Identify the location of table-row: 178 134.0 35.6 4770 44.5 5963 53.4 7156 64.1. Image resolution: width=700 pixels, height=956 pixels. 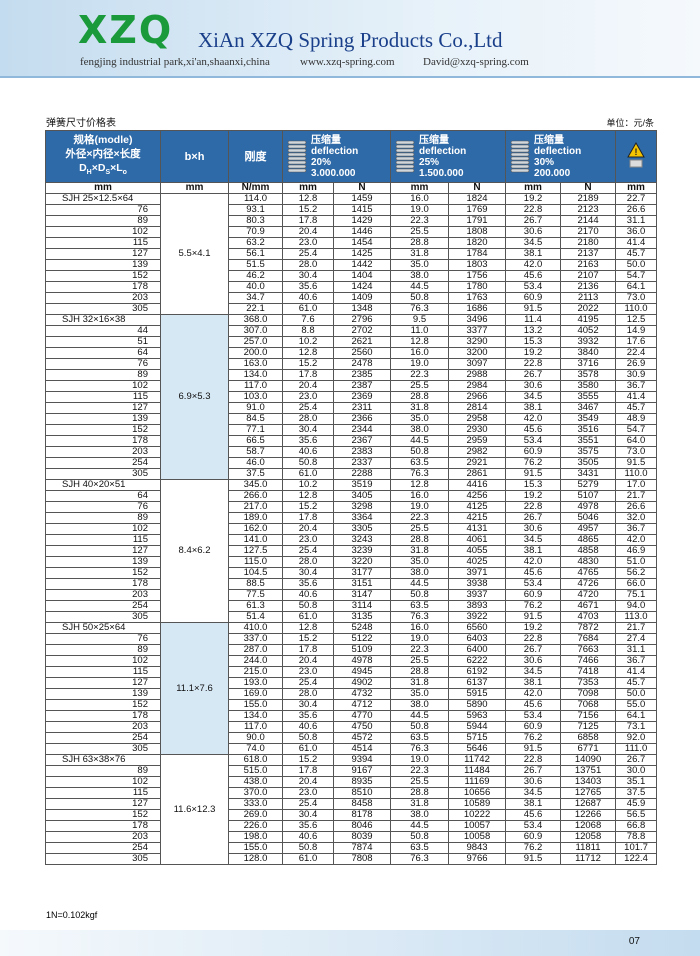
(351, 716).